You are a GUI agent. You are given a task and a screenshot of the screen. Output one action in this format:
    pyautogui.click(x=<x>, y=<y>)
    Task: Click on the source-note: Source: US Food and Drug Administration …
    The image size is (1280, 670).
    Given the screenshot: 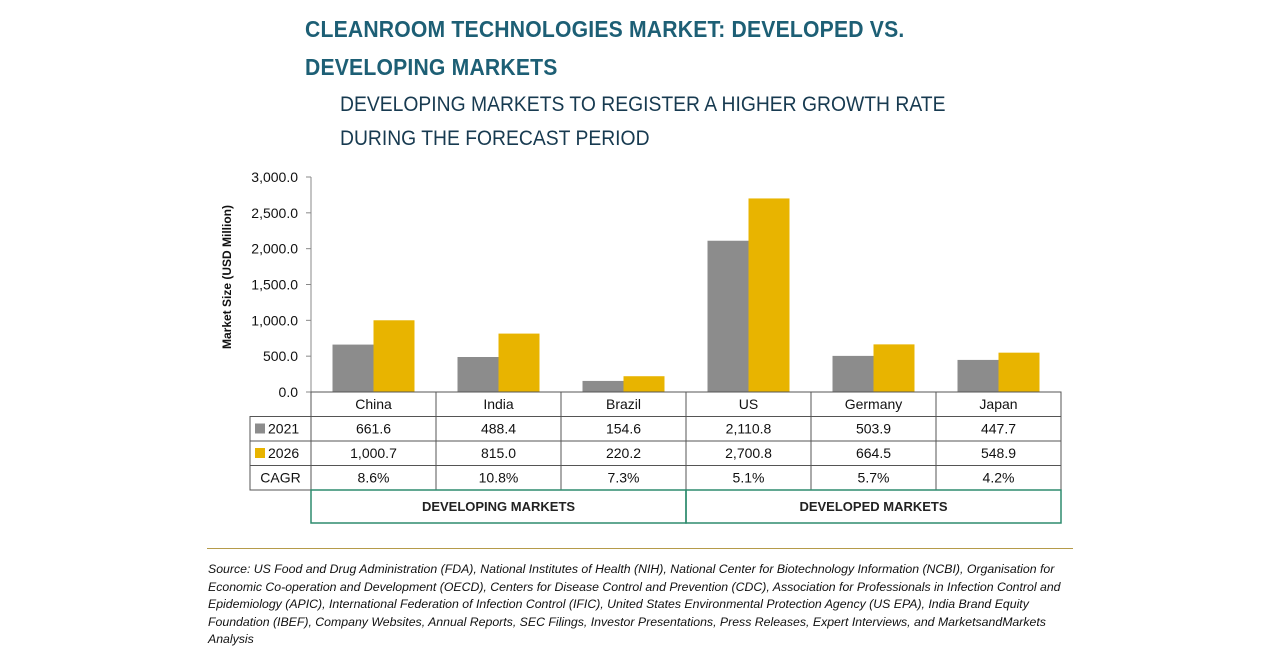 What is the action you would take?
    pyautogui.click(x=634, y=604)
    